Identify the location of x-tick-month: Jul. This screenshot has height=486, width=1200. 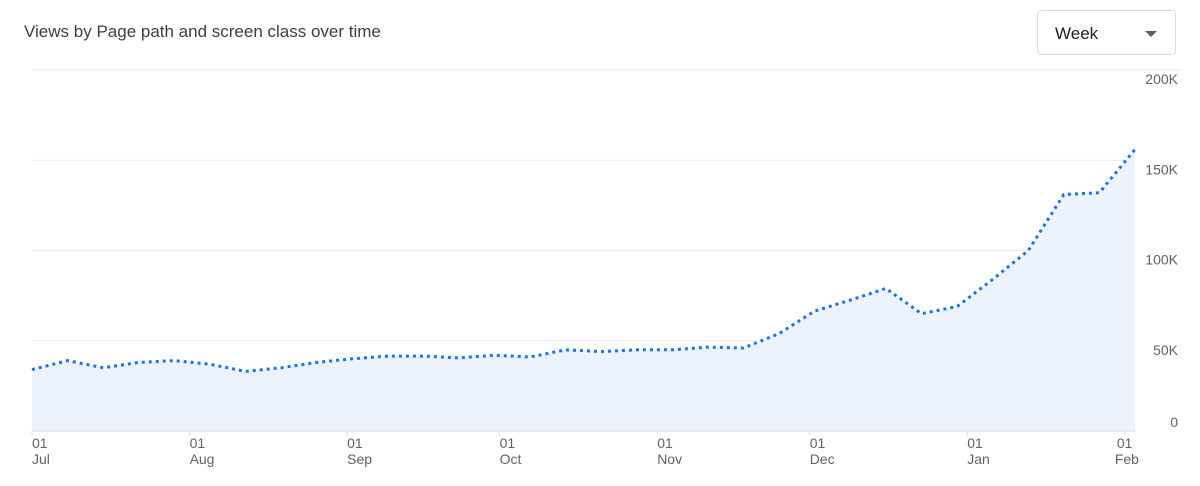
(41, 459).